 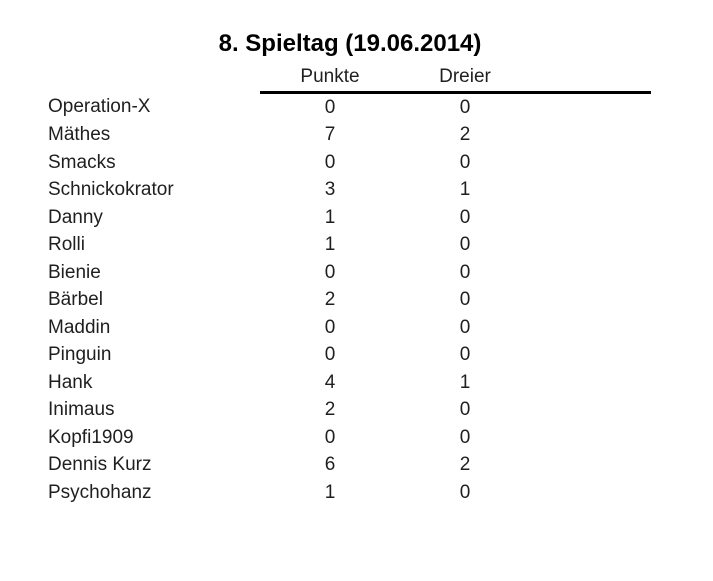 What do you see at coordinates (80, 355) in the screenshot?
I see `player-name: Pinguin` at bounding box center [80, 355].